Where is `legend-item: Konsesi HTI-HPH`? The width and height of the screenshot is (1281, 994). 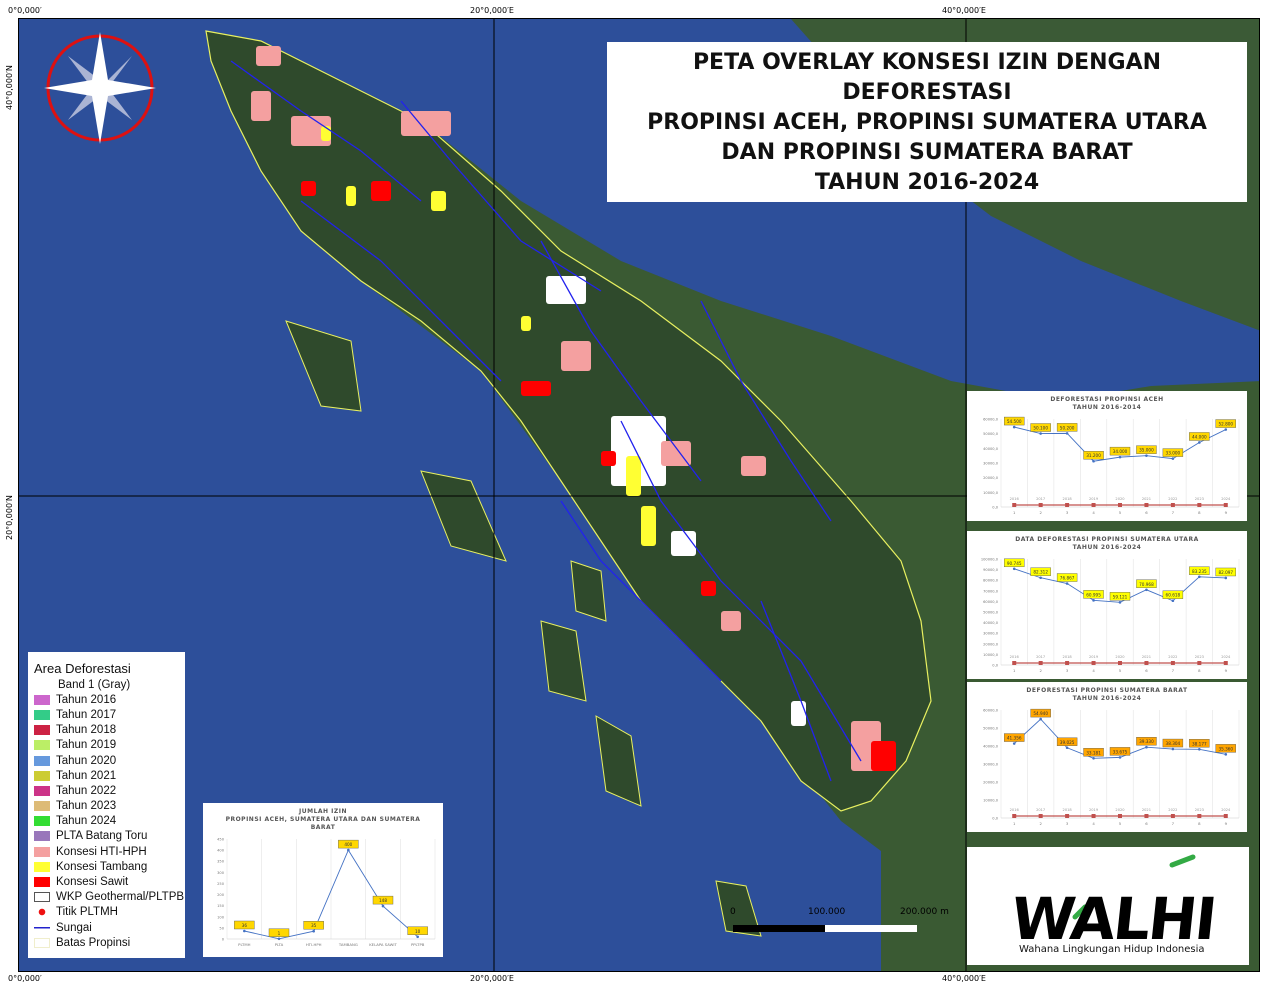 legend-item: Konsesi HTI-HPH is located at coordinates (106, 851).